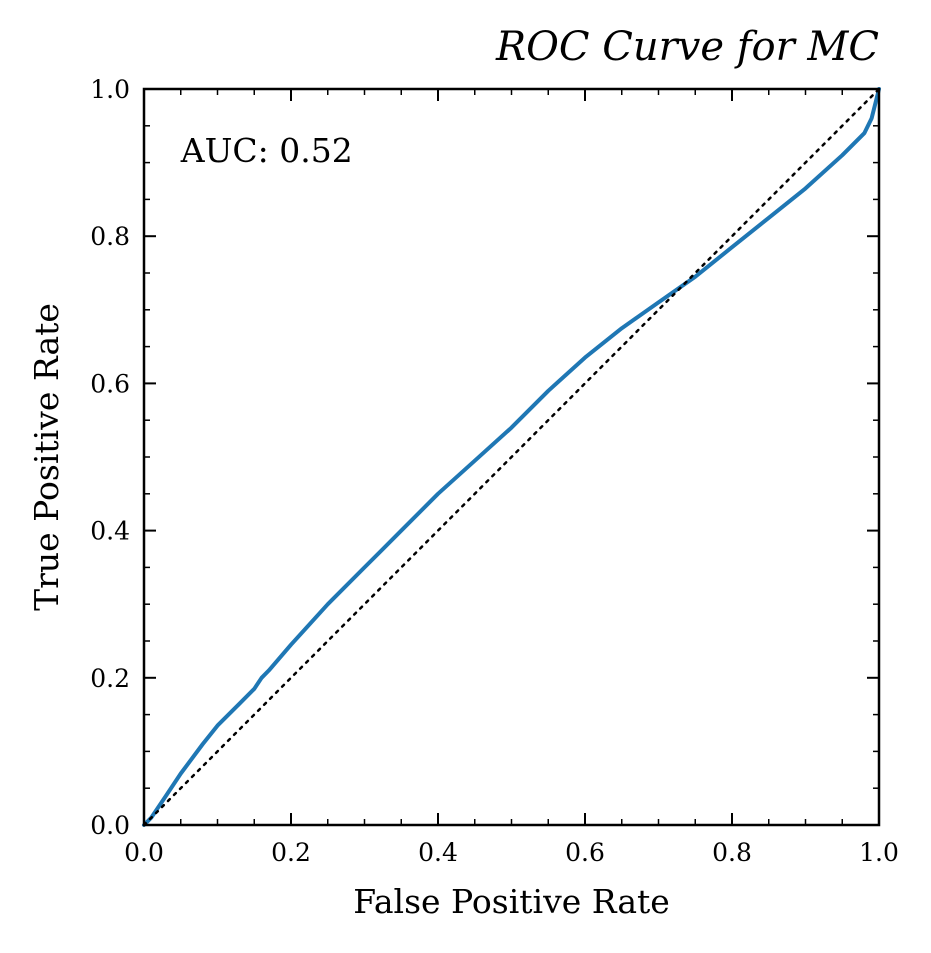 This screenshot has width=931, height=953. I want to click on x-axis-label: False Positive Rate, so click(511, 901).